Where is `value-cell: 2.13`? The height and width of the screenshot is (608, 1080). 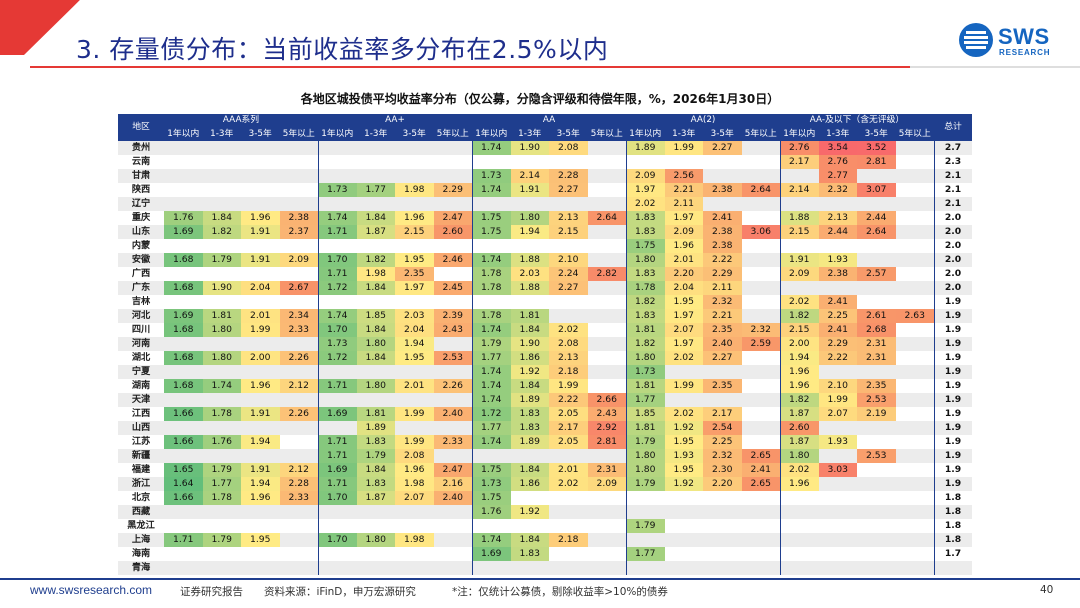 value-cell: 2.13 is located at coordinates (568, 358).